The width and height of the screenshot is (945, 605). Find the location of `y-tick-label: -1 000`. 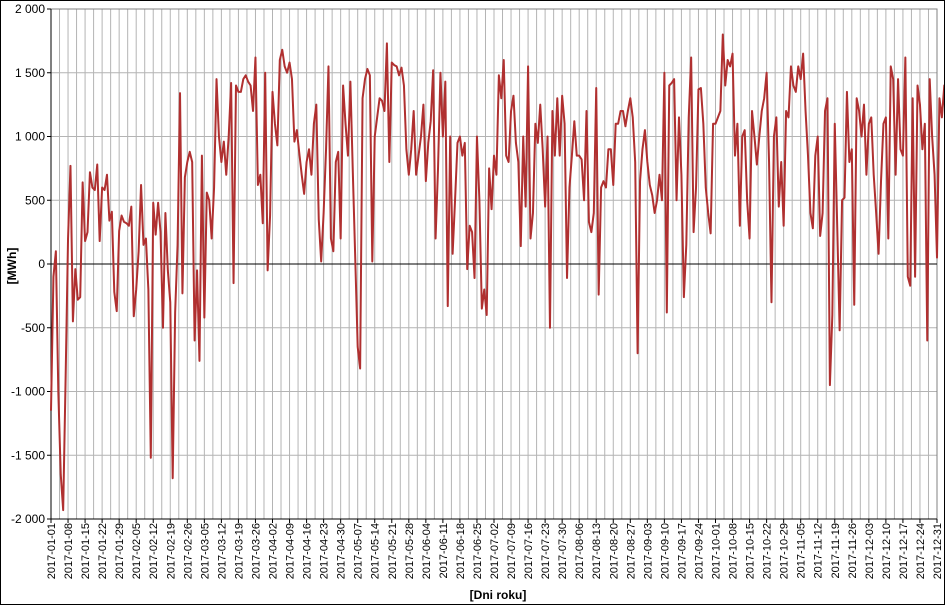

y-tick-label: -1 000 is located at coordinates (28, 392).